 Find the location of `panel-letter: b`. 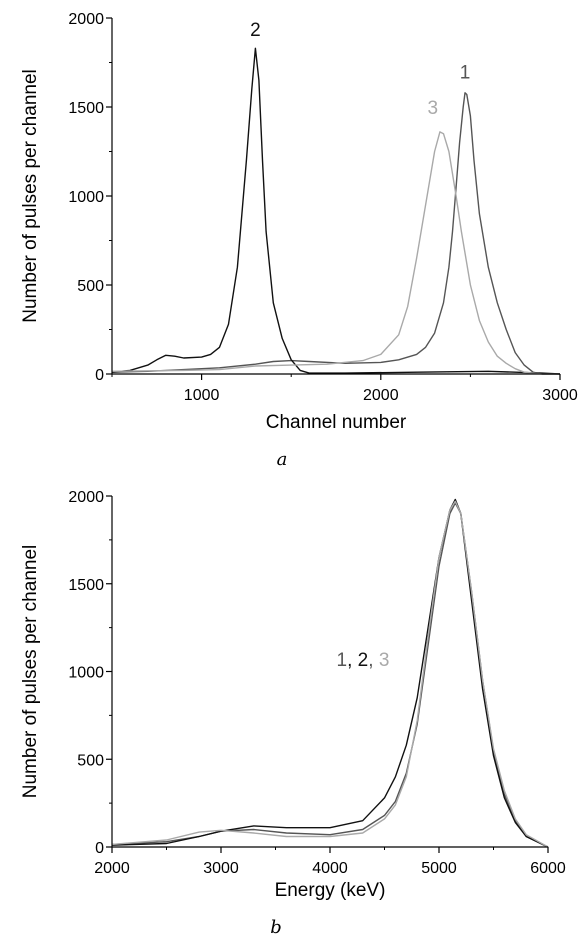

panel-letter: b is located at coordinates (276, 927).